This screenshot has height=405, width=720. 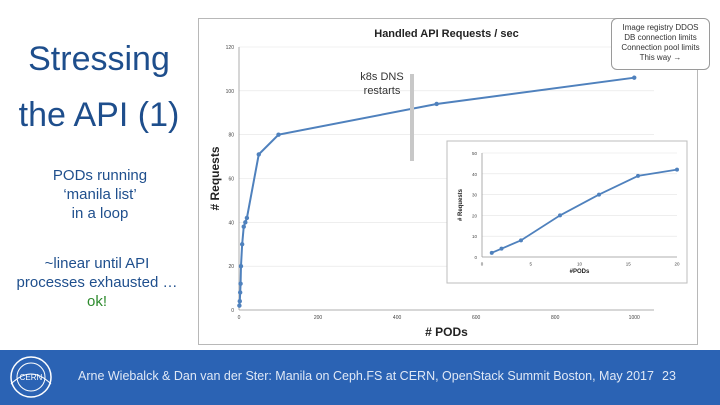 I want to click on cern-logo-icon: CERN, so click(x=31, y=377).